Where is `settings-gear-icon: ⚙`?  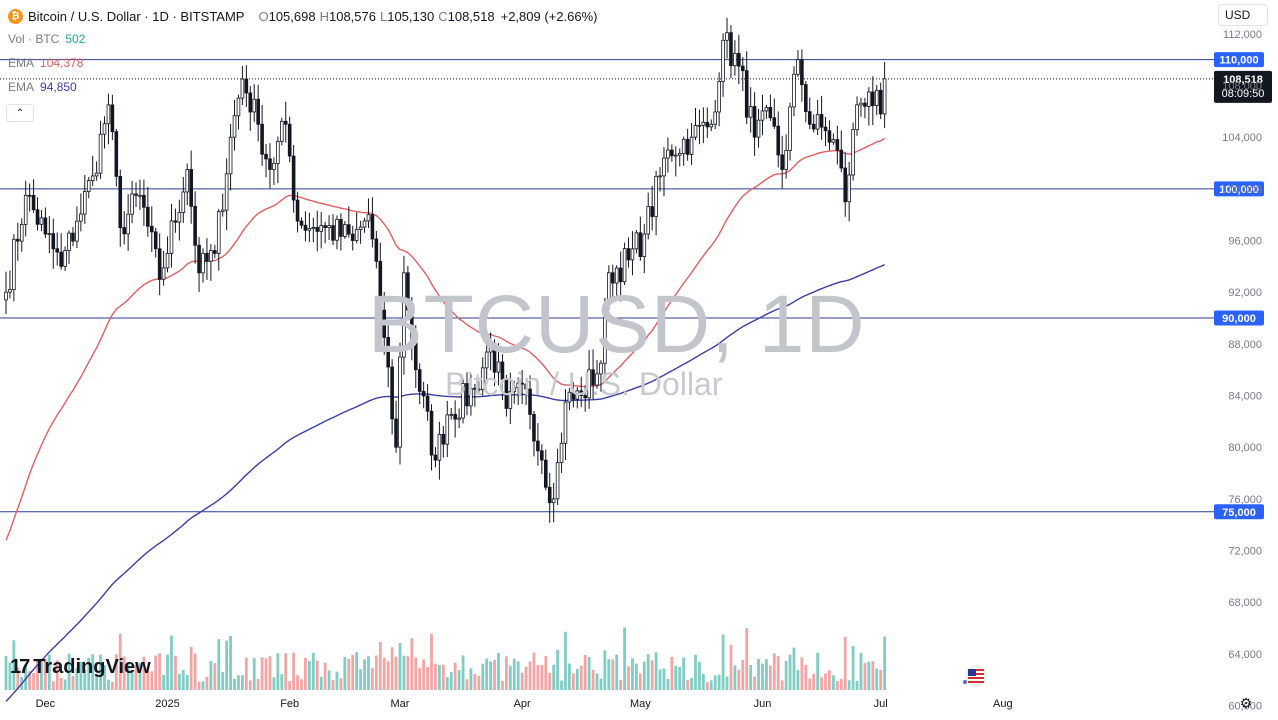
settings-gear-icon: ⚙ is located at coordinates (1246, 702).